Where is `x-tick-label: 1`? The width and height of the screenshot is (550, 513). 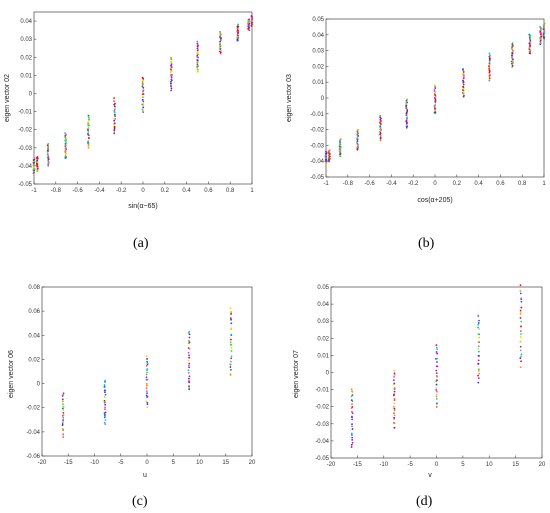 x-tick-label: 1 is located at coordinates (252, 191).